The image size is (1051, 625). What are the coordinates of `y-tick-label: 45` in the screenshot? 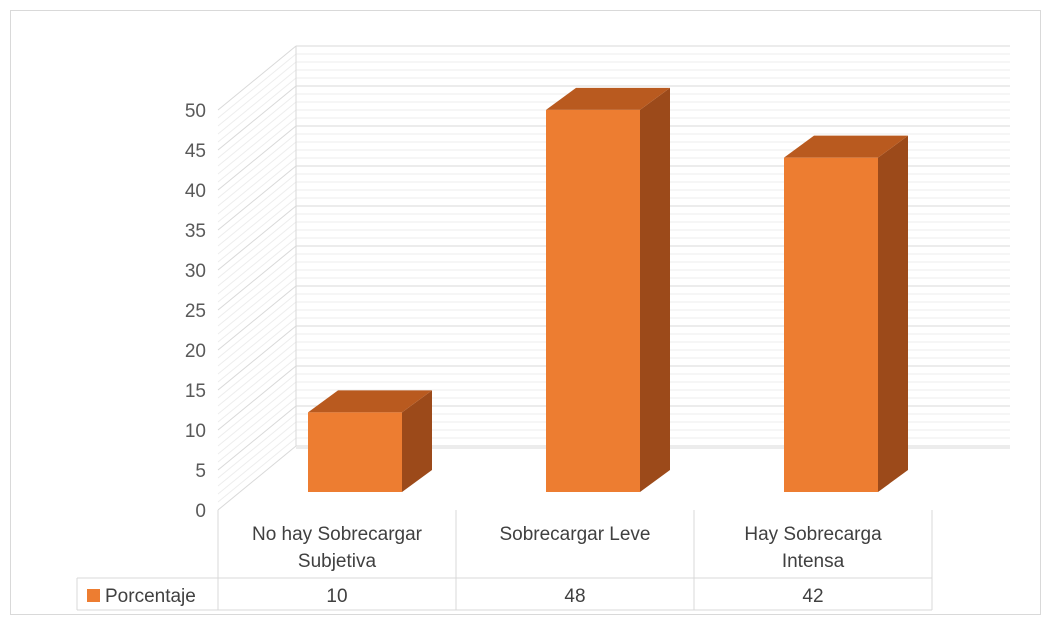 It's located at (195, 151).